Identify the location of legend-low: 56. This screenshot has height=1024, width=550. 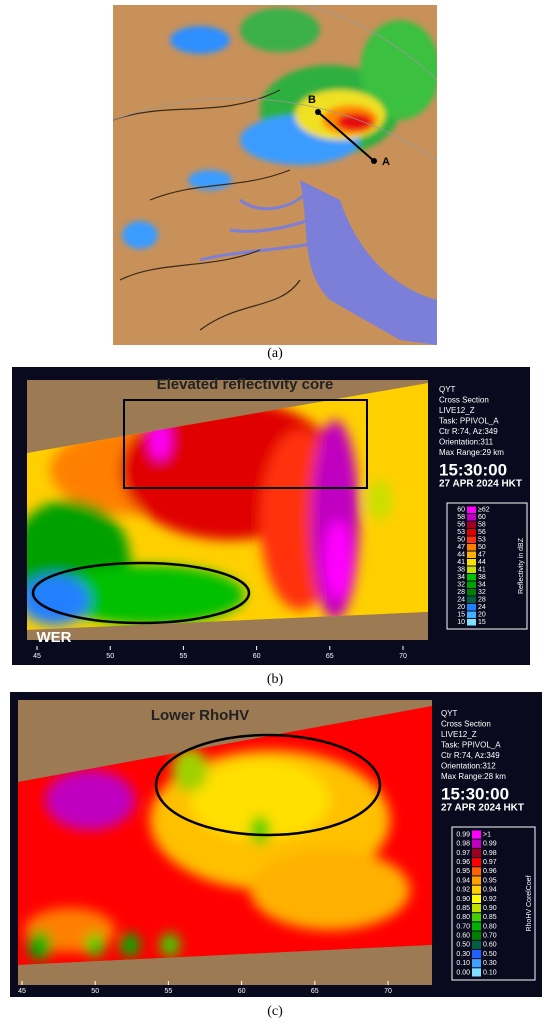
(461, 525).